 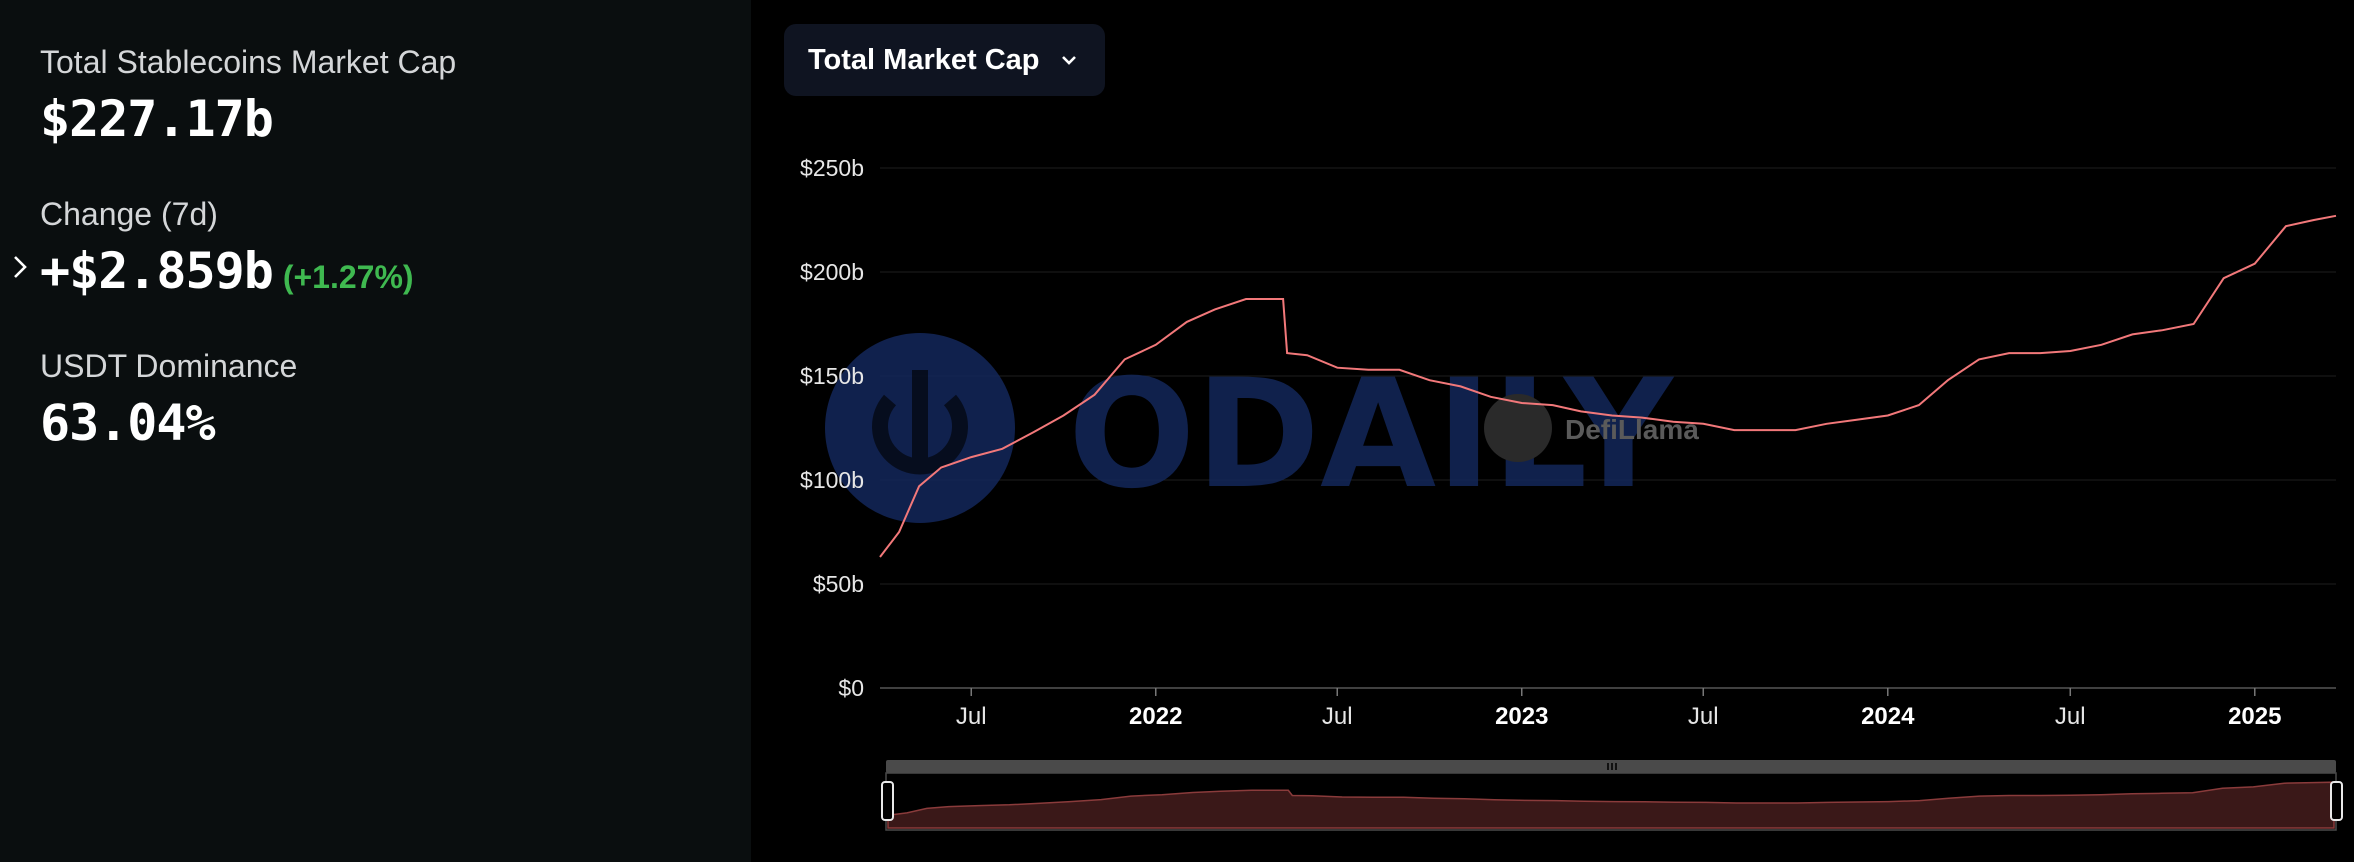 I want to click on y-tick-label: $150b, so click(x=832, y=376).